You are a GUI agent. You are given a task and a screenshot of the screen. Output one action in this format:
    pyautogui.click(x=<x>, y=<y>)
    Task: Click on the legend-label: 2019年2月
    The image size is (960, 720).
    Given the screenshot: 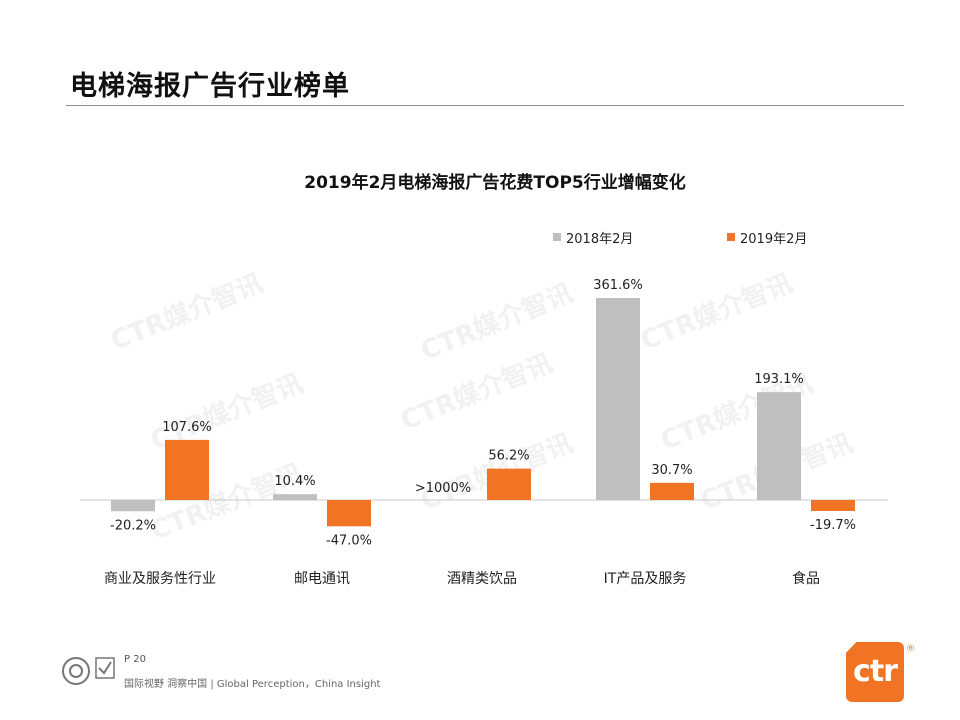 What is the action you would take?
    pyautogui.click(x=773, y=239)
    